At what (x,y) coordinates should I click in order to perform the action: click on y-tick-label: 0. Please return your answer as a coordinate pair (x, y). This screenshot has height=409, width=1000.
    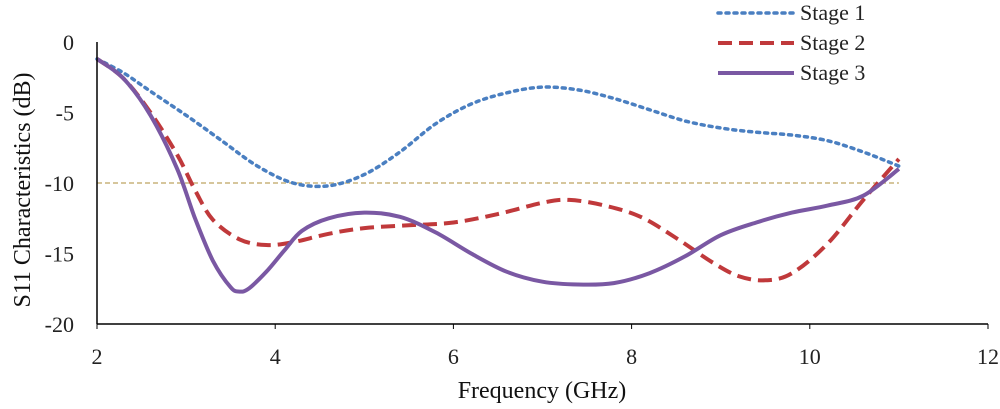
    Looking at the image, I should click on (68, 42).